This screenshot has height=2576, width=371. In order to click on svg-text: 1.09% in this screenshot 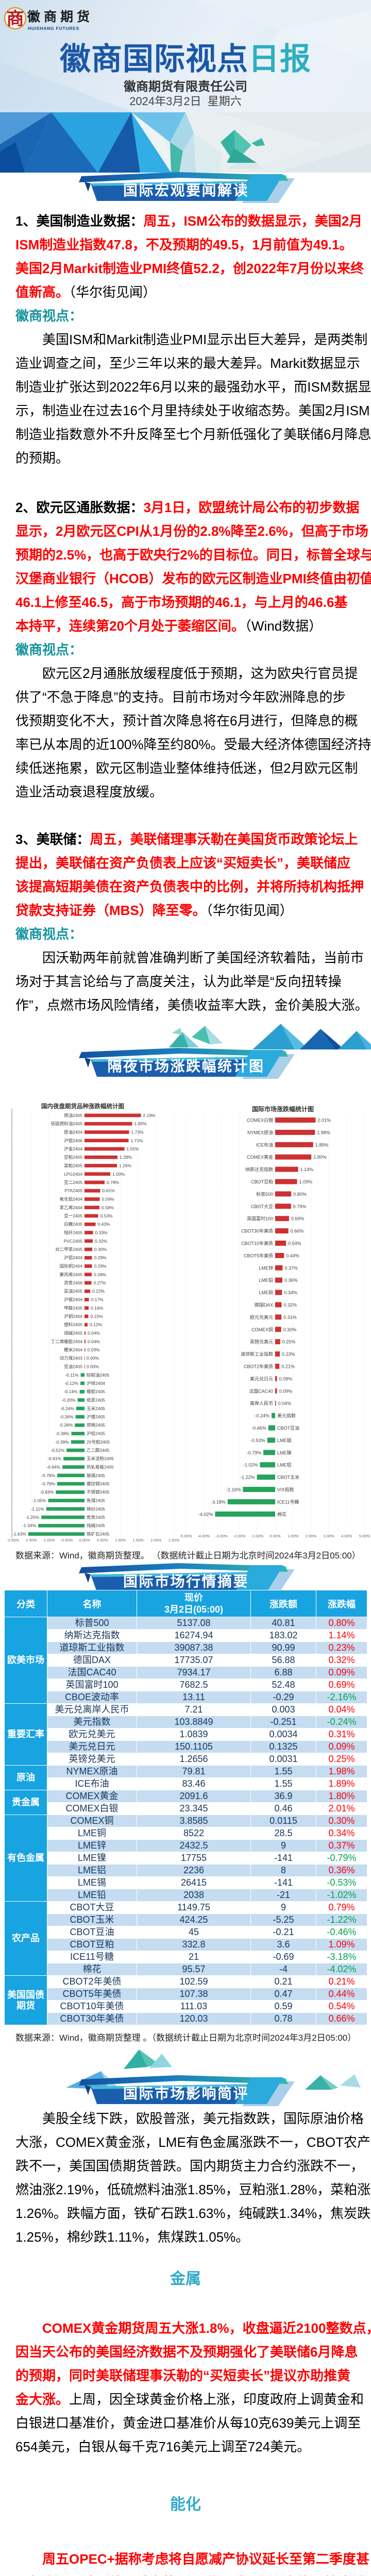, I will do `click(306, 1181)`.